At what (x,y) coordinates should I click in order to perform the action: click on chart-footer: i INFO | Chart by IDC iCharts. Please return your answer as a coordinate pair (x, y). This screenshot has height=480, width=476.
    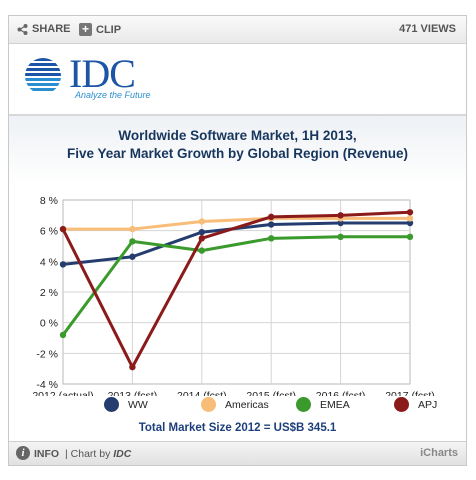
    Looking at the image, I should click on (237, 453).